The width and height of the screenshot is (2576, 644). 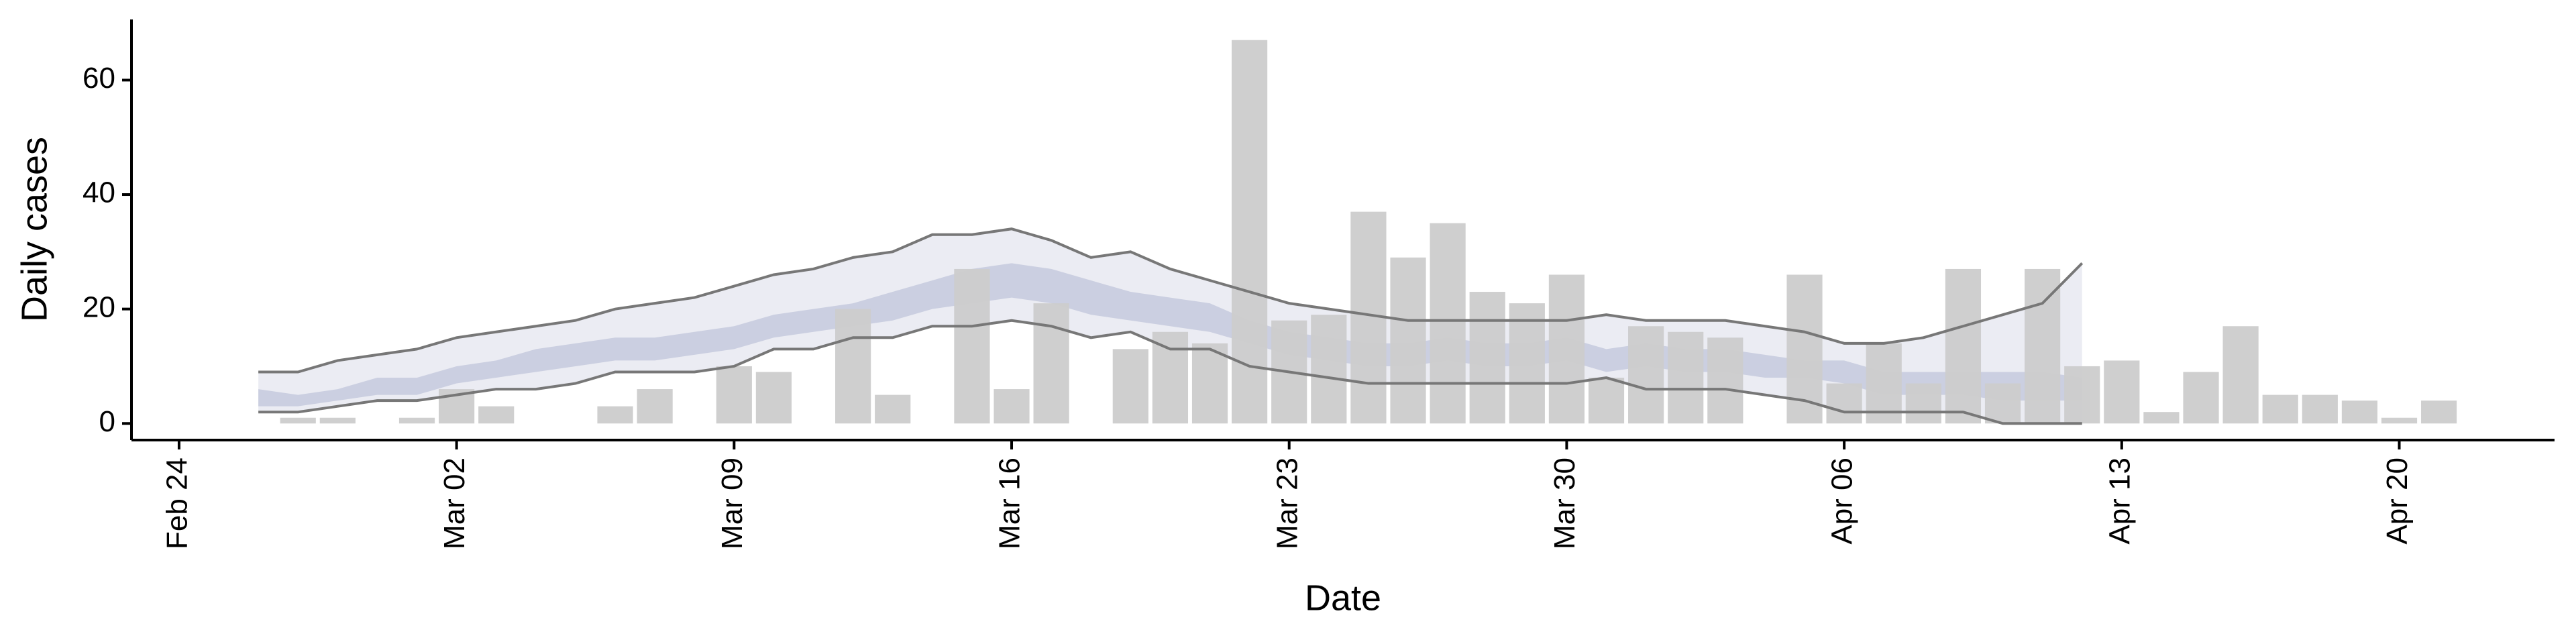 I want to click on y-tick-label: 40, so click(x=99, y=192).